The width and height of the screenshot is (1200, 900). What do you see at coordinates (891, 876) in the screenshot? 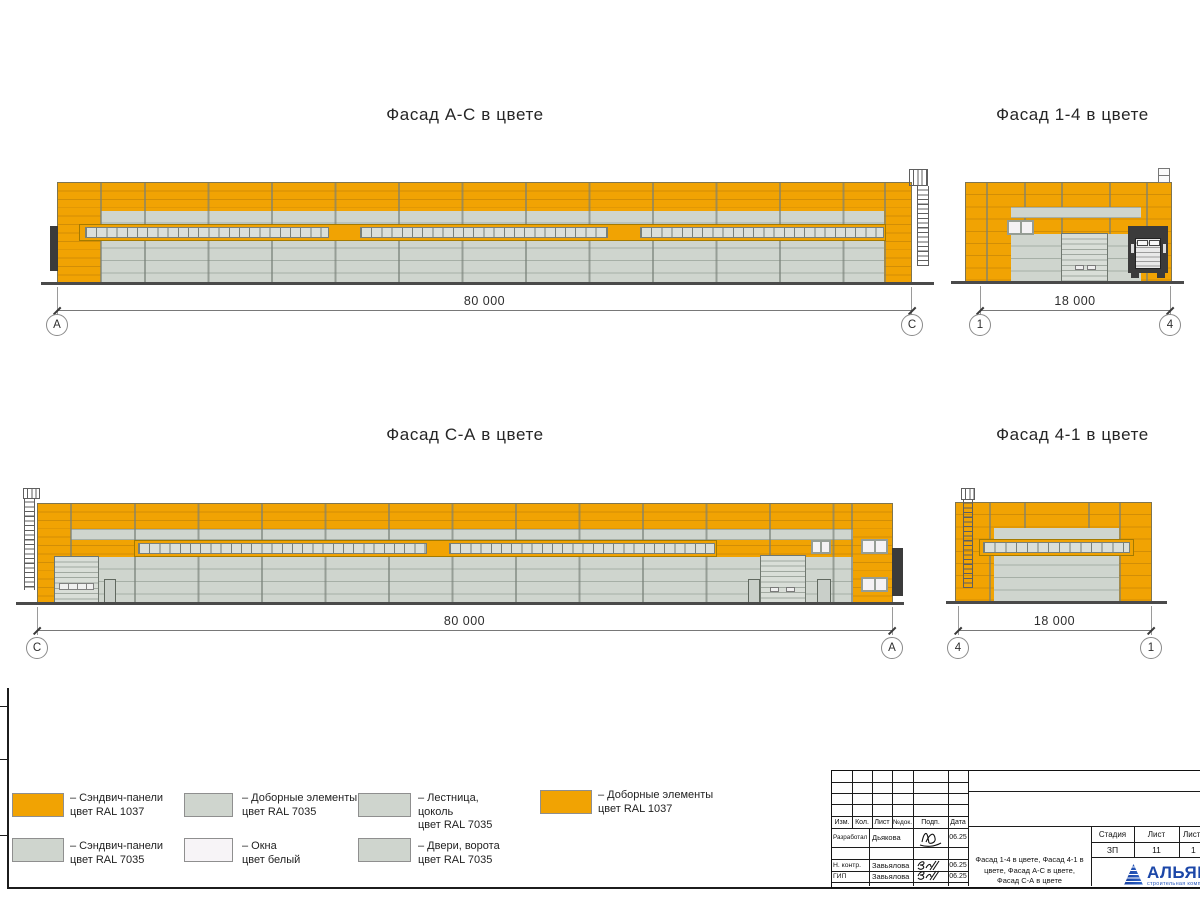
I see `signature-name: Завьялова` at bounding box center [891, 876].